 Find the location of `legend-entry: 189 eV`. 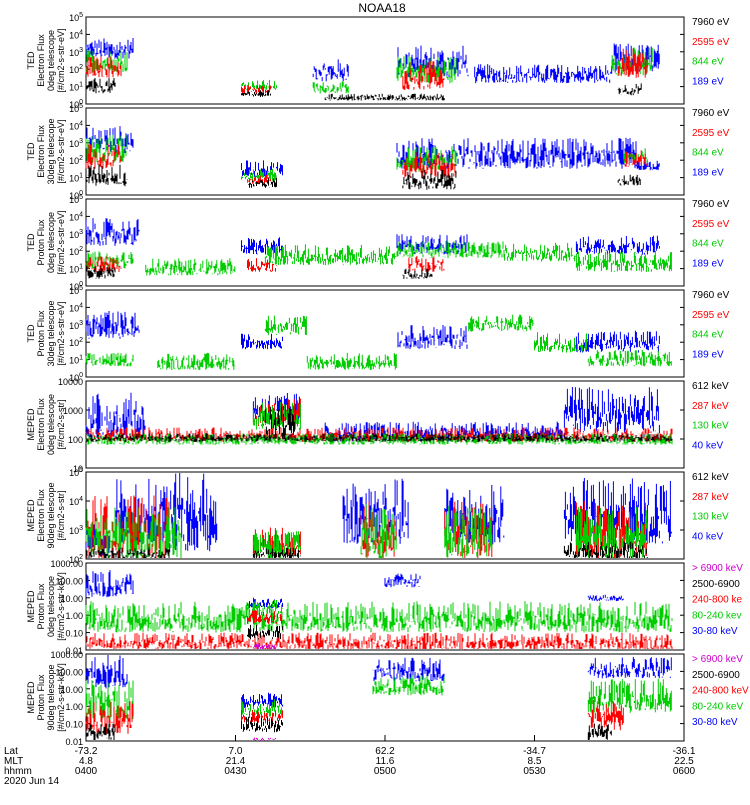

legend-entry: 189 eV is located at coordinates (708, 263).